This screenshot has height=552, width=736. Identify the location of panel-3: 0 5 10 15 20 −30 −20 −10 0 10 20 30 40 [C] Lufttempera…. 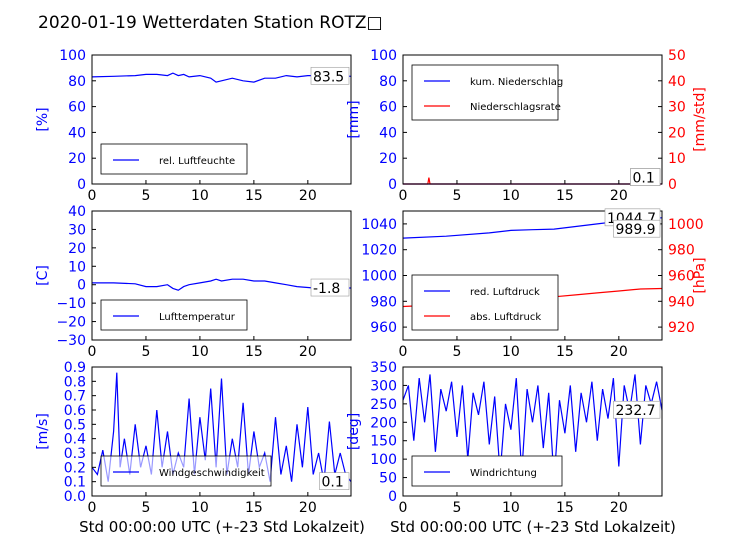
(193, 282).